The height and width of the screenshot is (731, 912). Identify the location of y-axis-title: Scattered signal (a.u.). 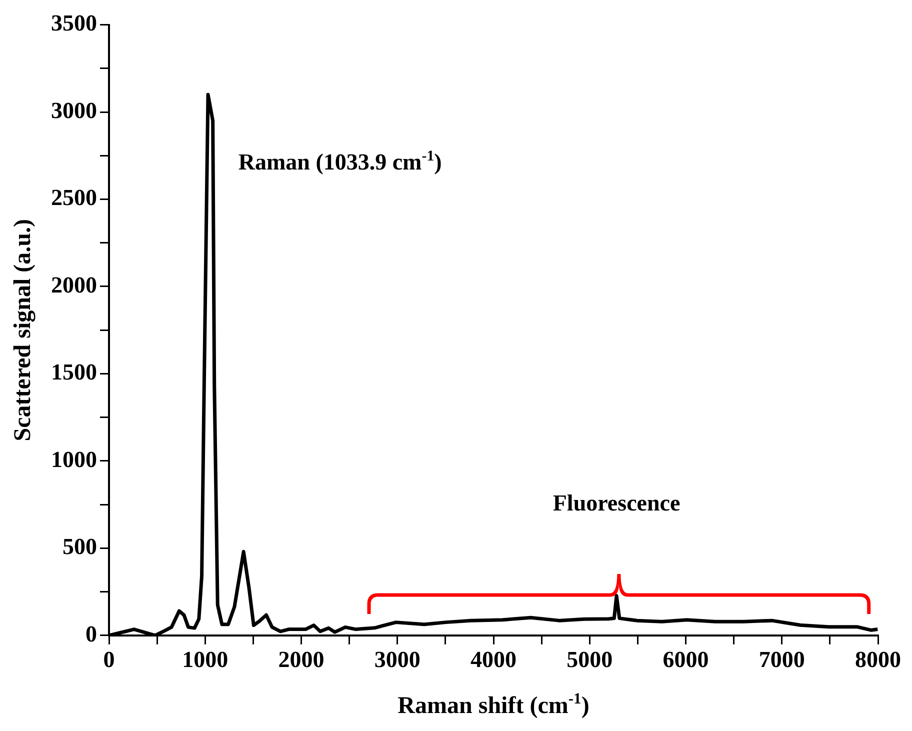
(23, 330).